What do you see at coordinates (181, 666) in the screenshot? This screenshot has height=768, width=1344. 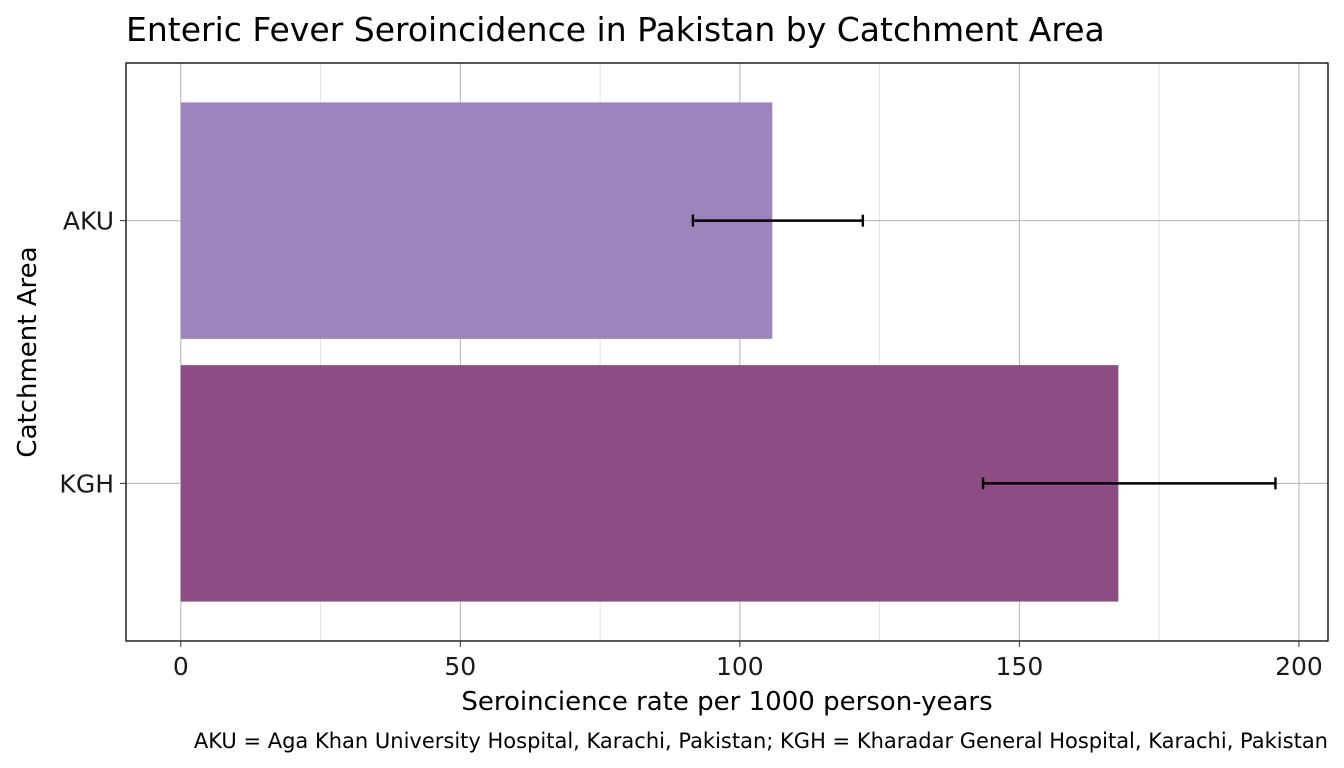 I see `x-tick-label: 0` at bounding box center [181, 666].